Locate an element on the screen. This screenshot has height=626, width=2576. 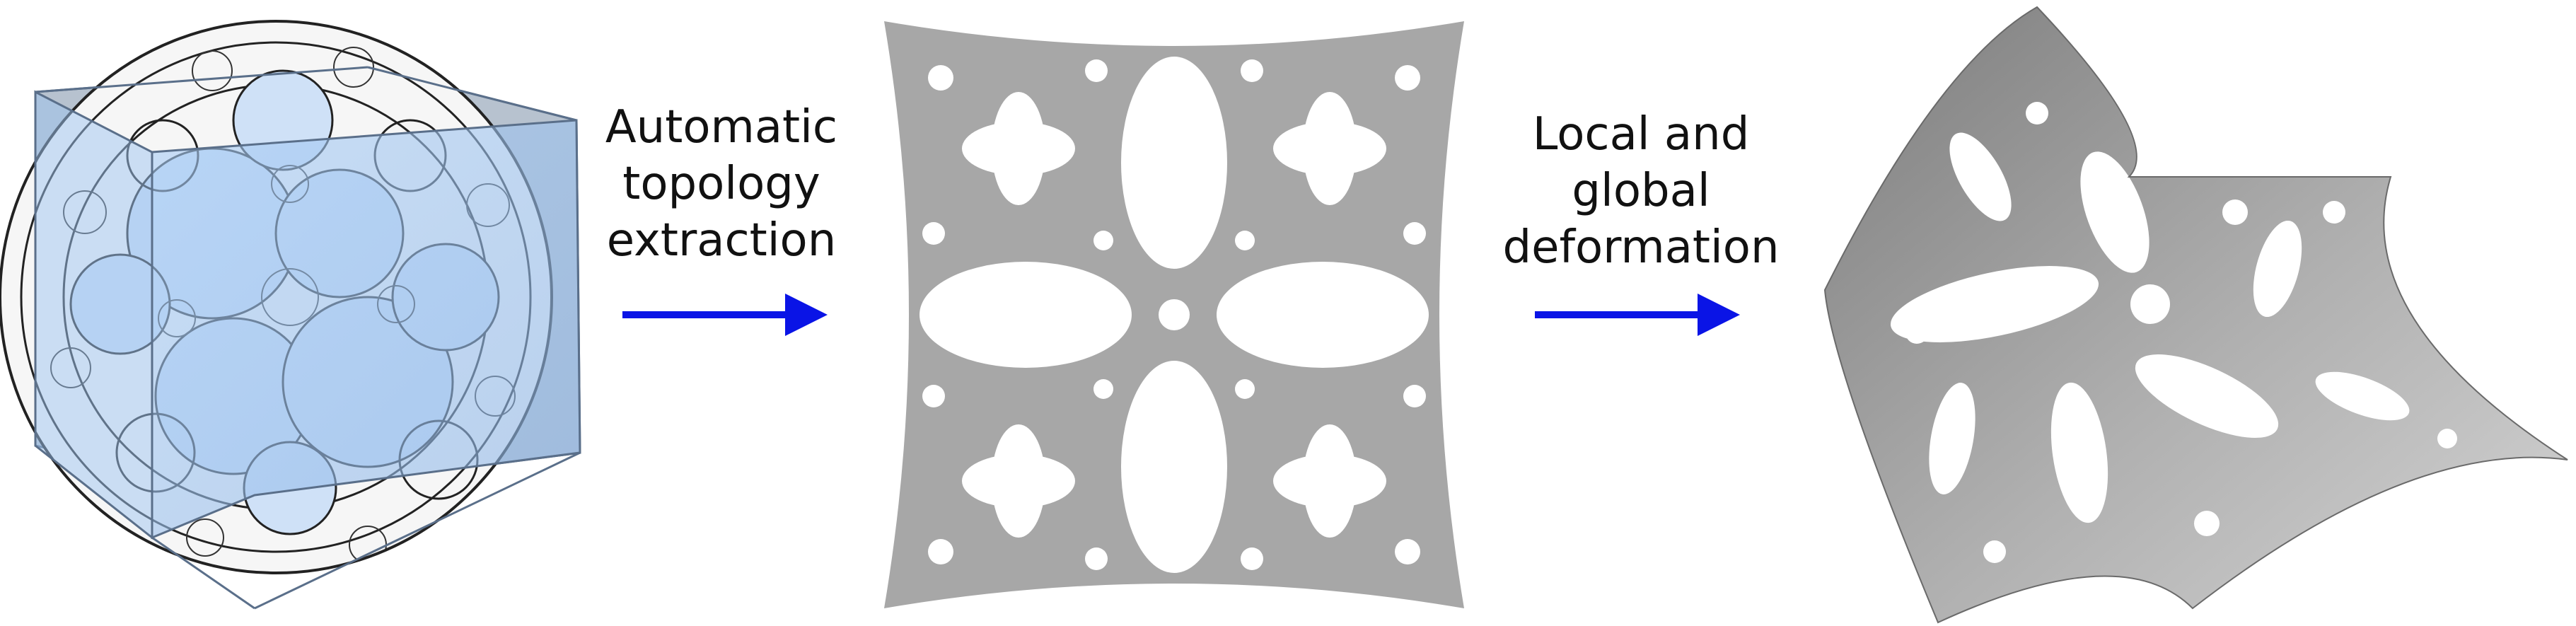
step-2-line-3: deformation is located at coordinates (1641, 248).